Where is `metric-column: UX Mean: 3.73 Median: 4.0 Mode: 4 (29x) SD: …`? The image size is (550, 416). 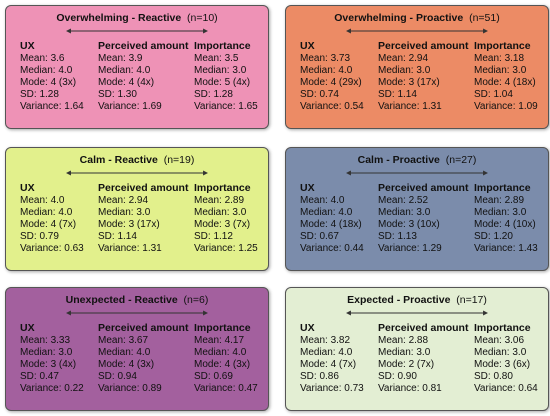
metric-column: UX Mean: 3.73 Median: 4.0 Mode: 4 (29x) SD: … is located at coordinates (332, 76).